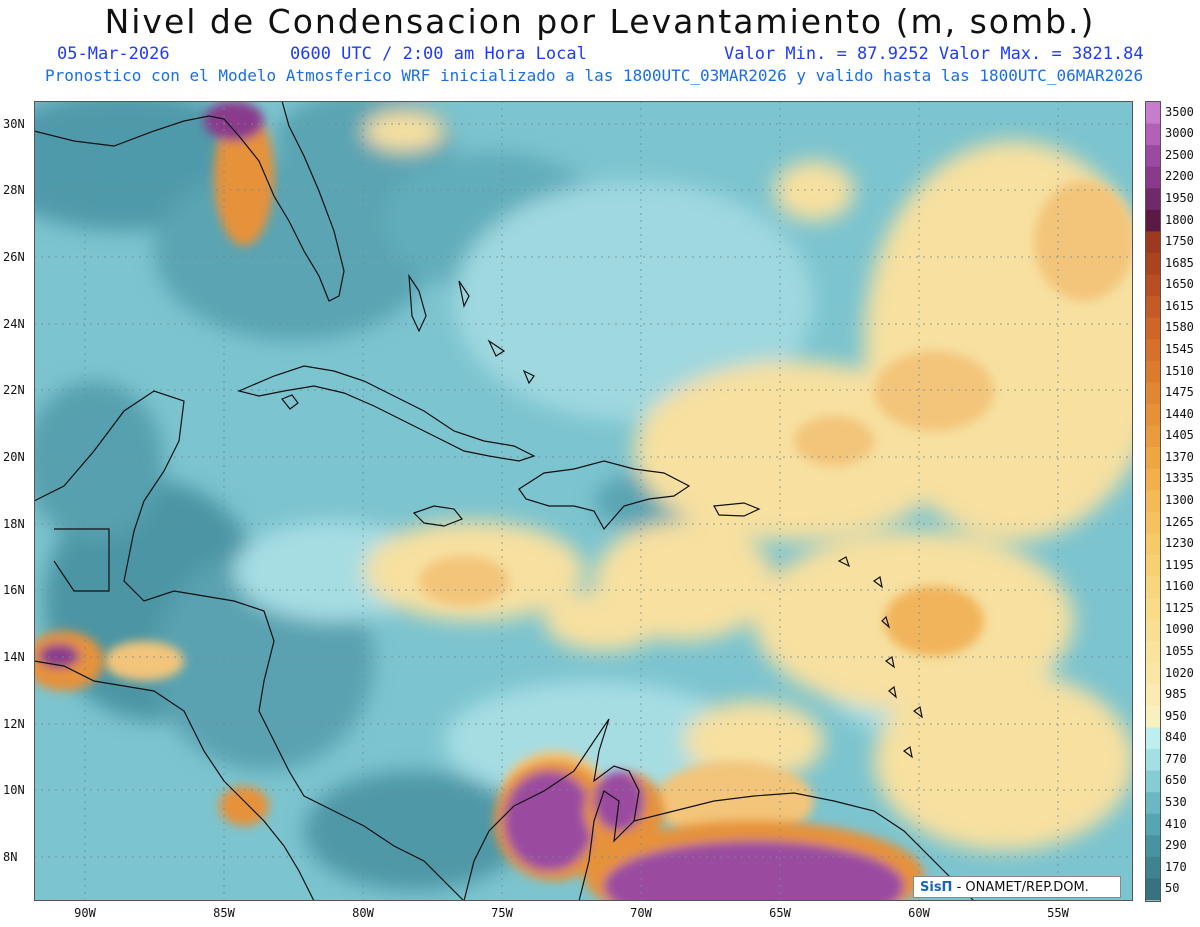 This screenshot has width=1200, height=927. I want to click on lat-label-14n: 14N, so click(14, 657).